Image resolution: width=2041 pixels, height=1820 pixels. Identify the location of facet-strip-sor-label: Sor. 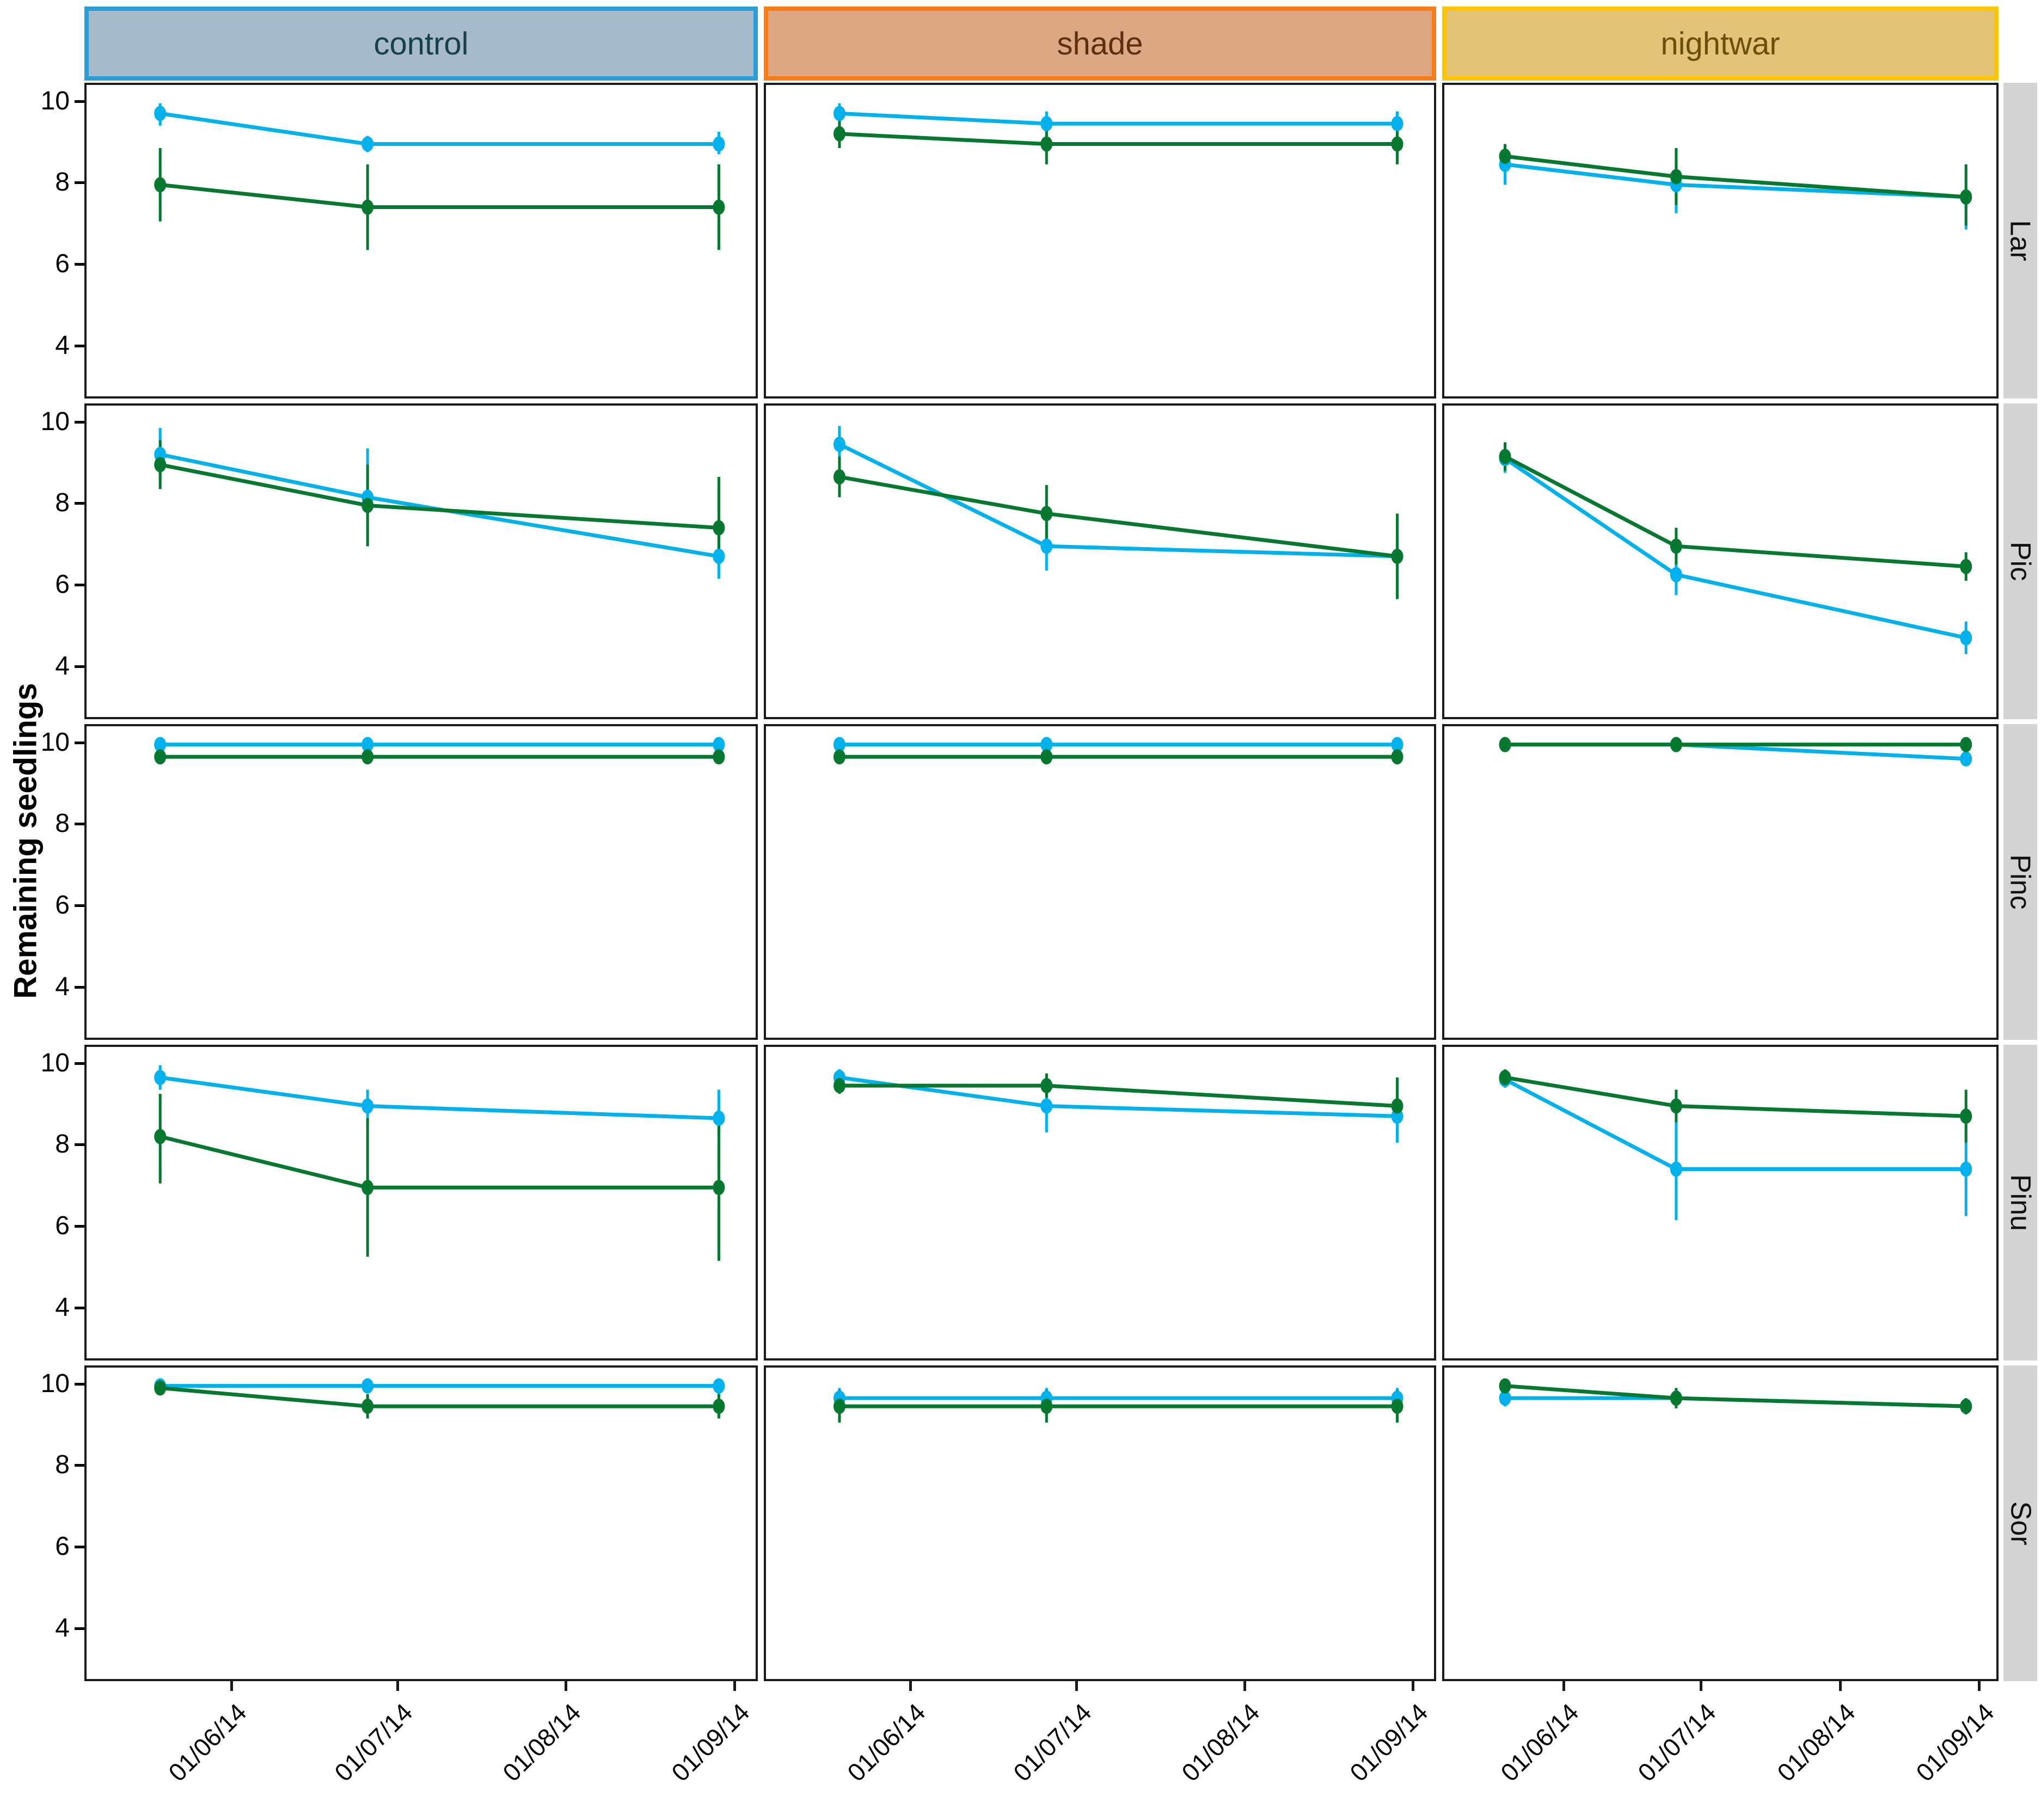
(2021, 1523).